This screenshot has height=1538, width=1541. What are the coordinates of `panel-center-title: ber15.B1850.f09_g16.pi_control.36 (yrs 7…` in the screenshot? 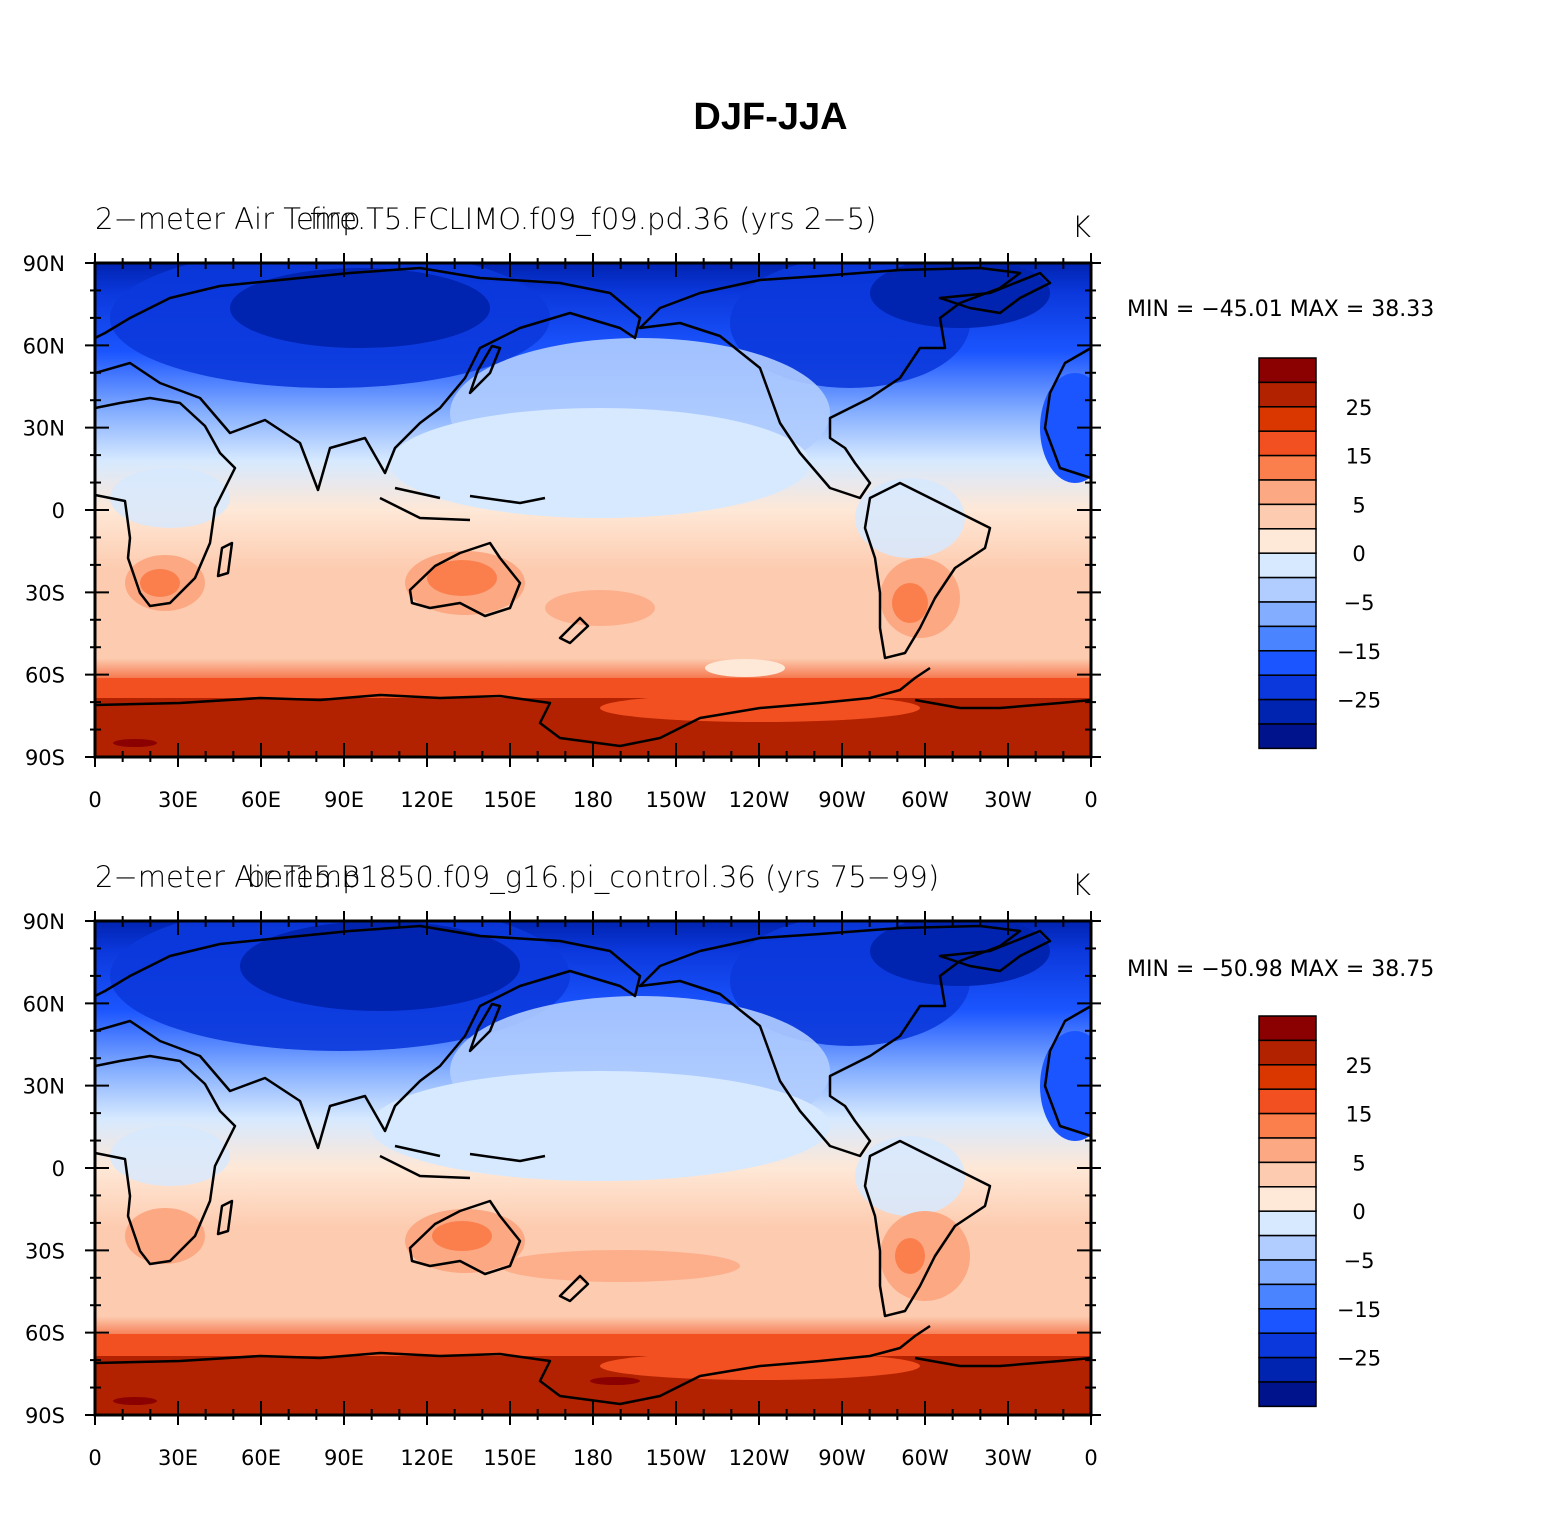 It's located at (593, 877).